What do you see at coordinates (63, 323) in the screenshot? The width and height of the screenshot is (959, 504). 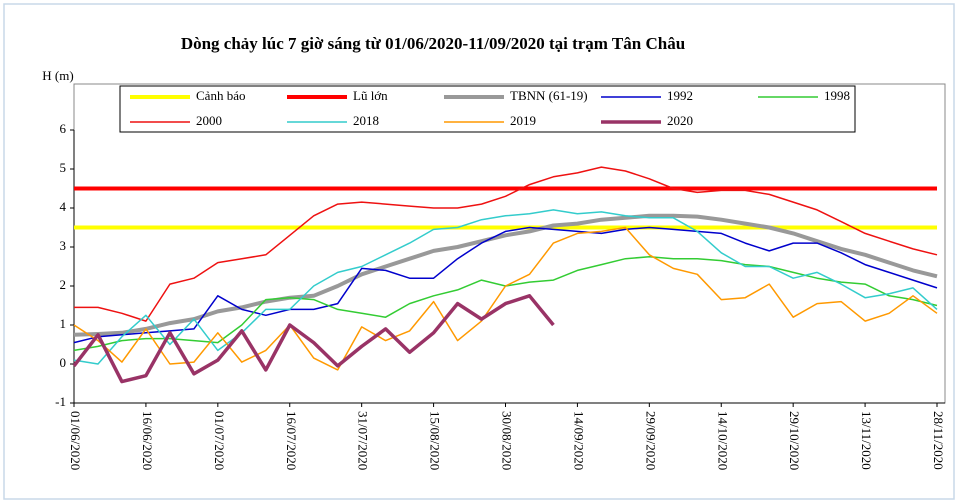 I see `y-tick-label: 1` at bounding box center [63, 323].